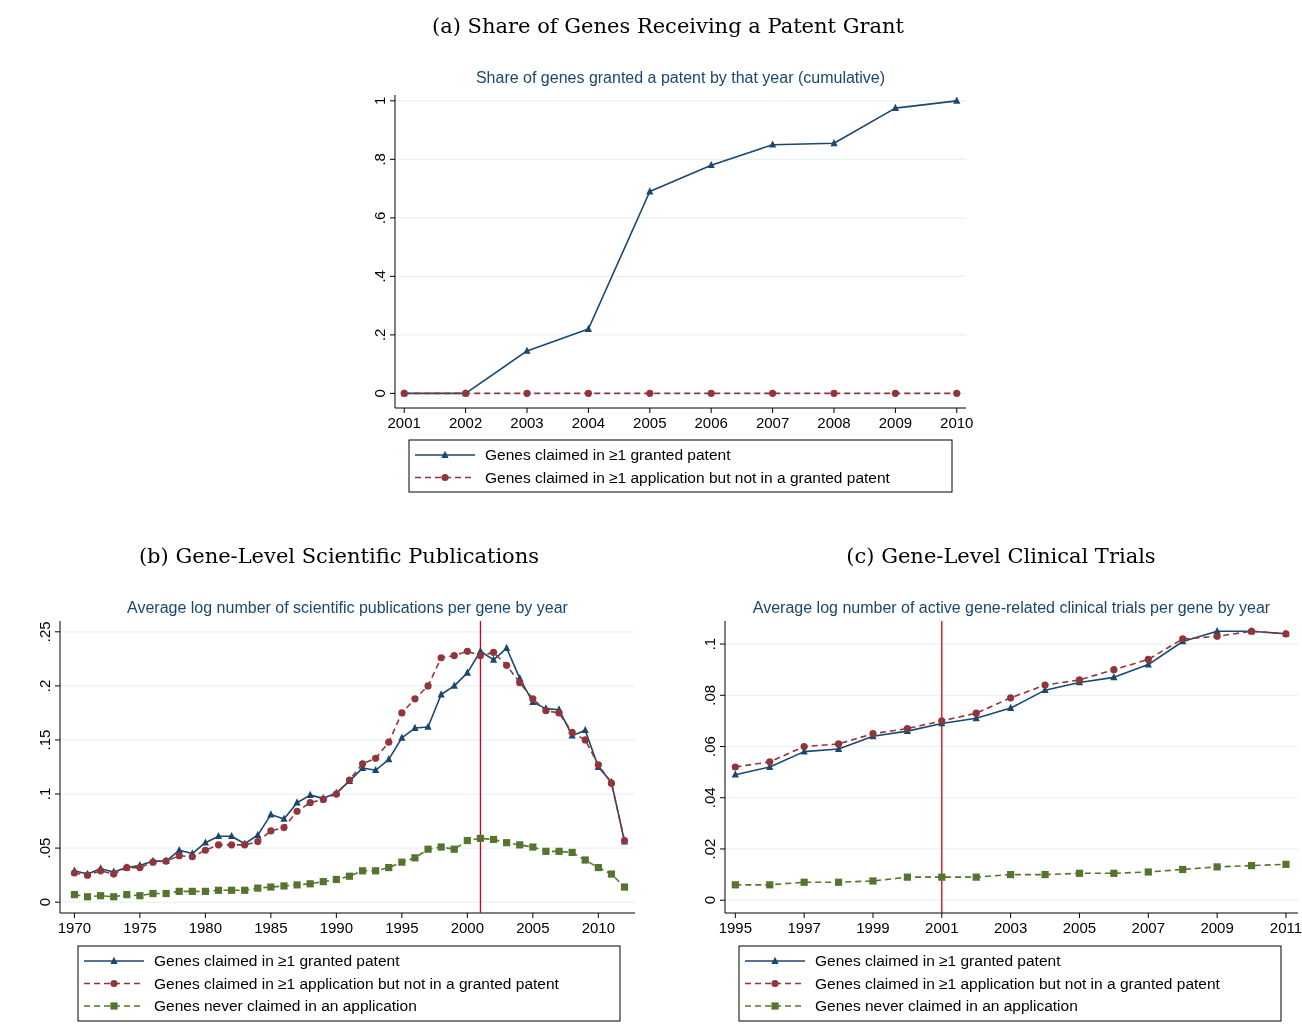 The height and width of the screenshot is (1036, 1302). Describe the element at coordinates (44, 848) in the screenshot. I see `y-tick-label: .05` at that location.